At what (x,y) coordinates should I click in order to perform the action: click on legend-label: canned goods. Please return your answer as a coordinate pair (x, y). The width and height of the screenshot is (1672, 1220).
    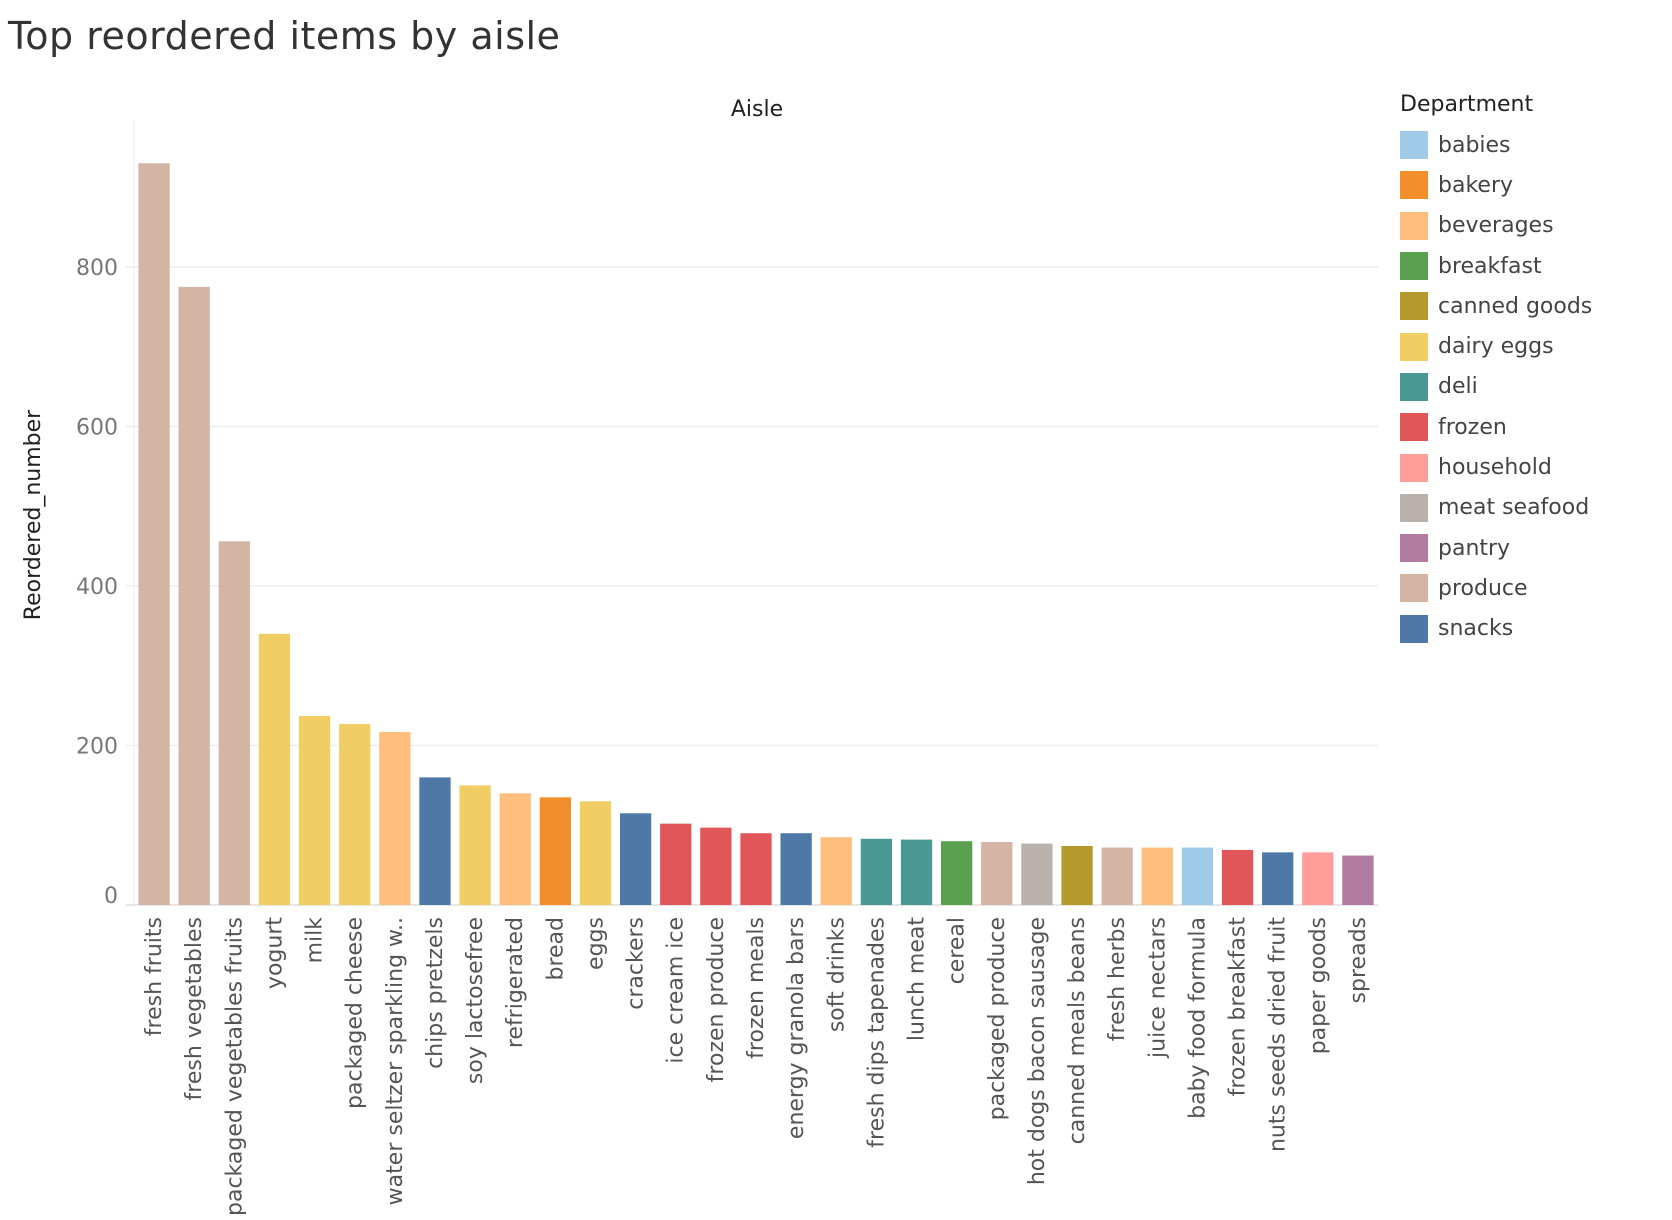
    Looking at the image, I should click on (1515, 306).